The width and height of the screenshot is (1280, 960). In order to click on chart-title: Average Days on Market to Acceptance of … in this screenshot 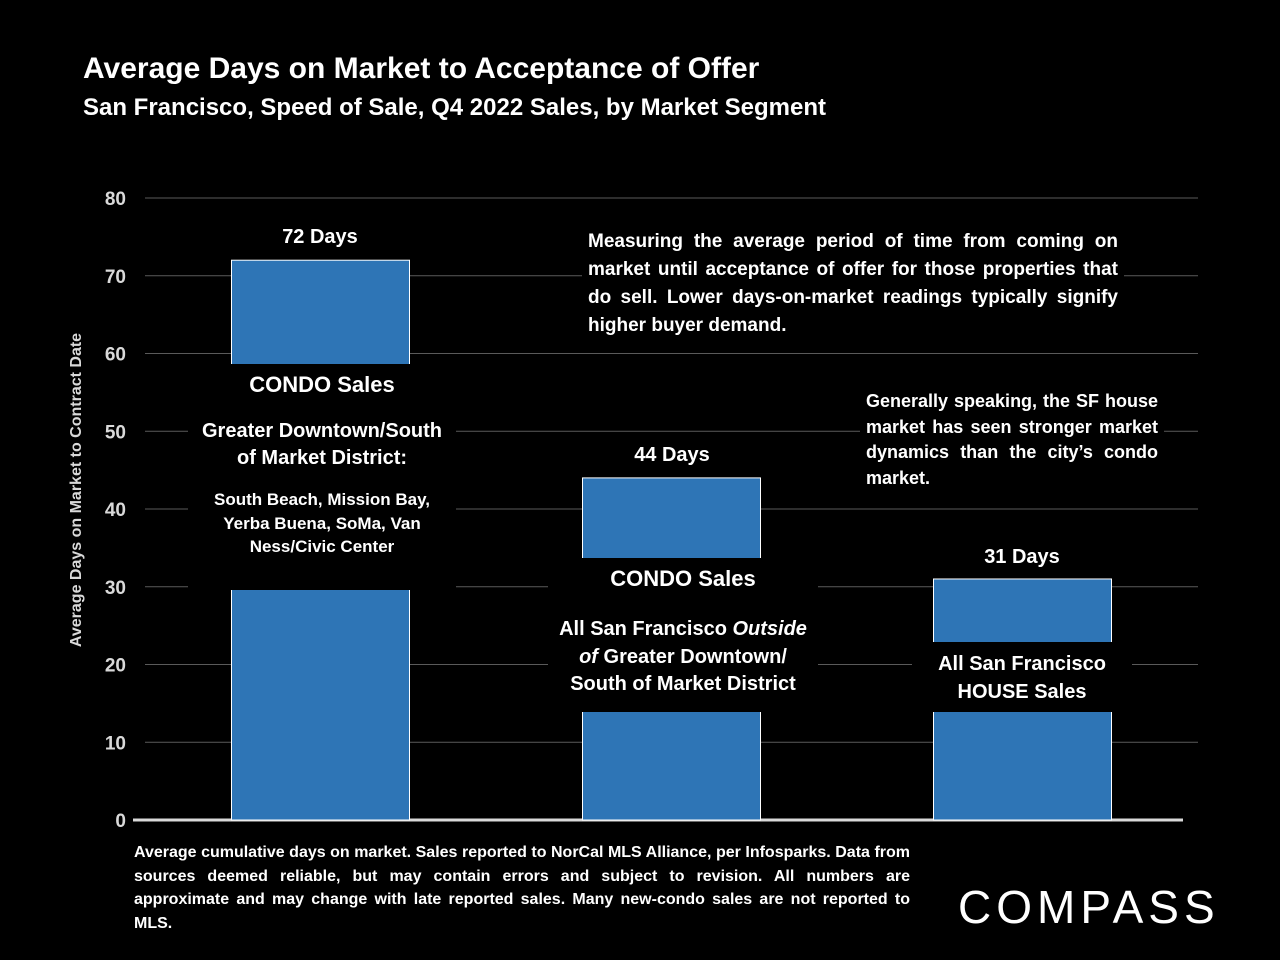, I will do `click(421, 68)`.